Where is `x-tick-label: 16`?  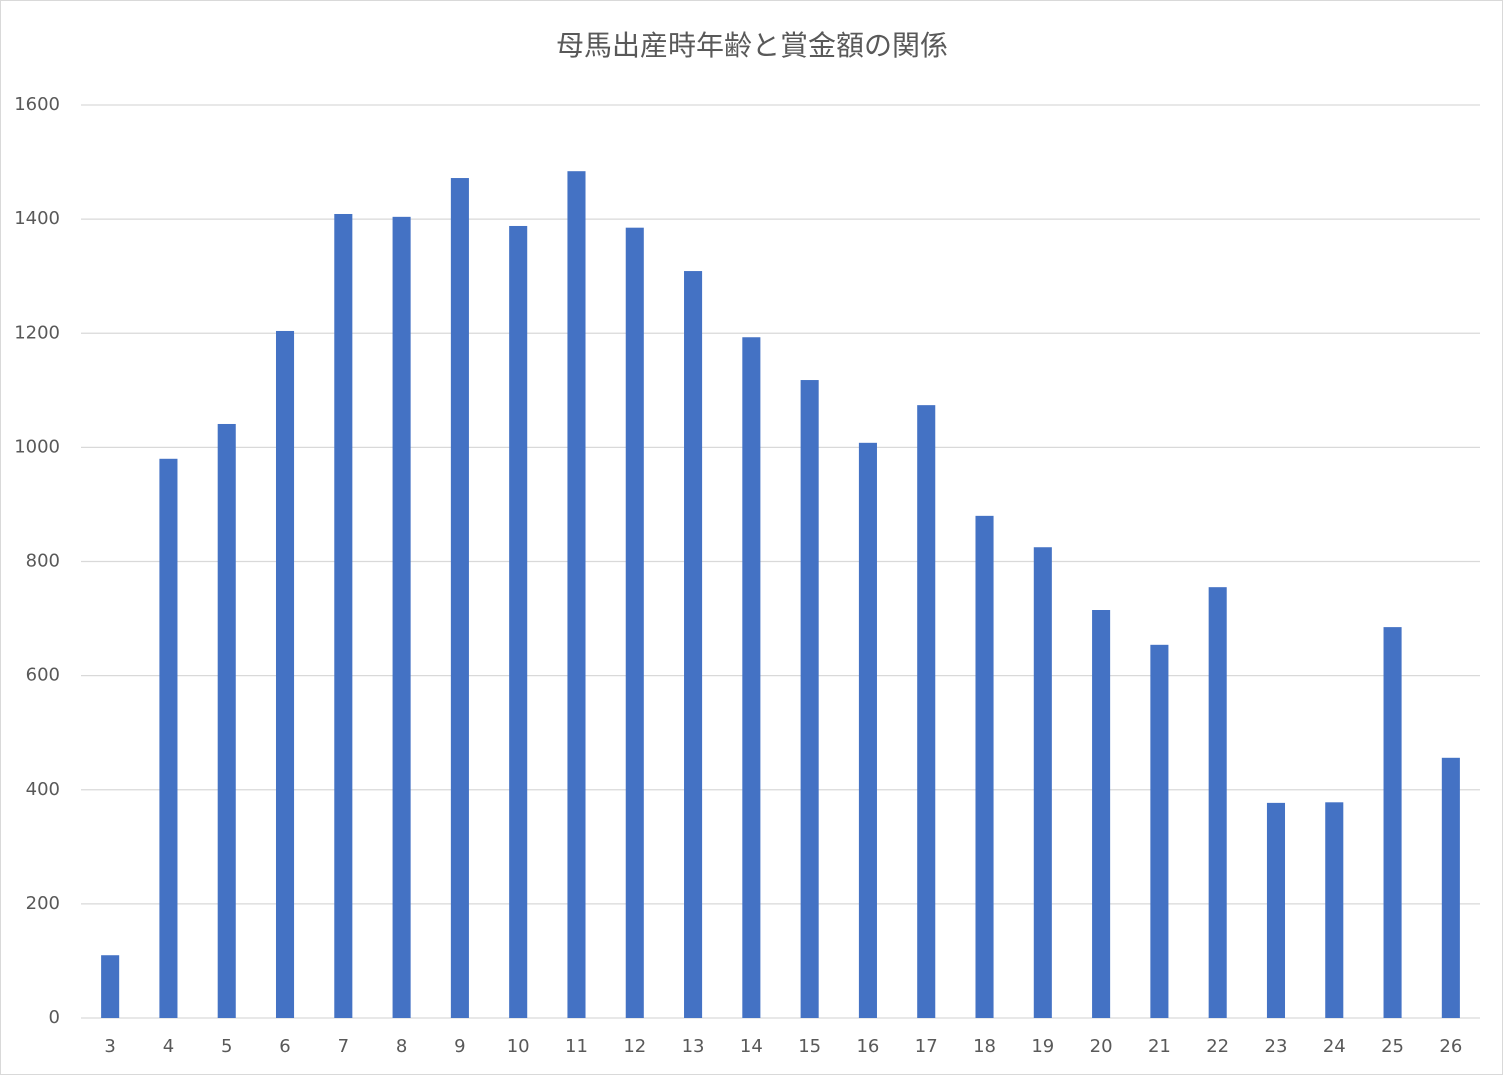 x-tick-label: 16 is located at coordinates (867, 1046).